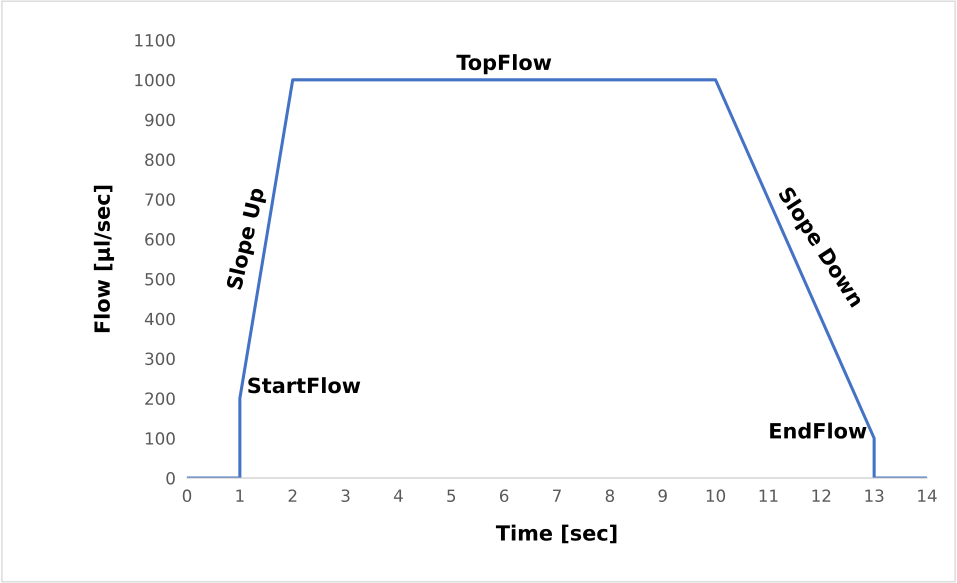  I want to click on x-tick-label: 7, so click(557, 496).